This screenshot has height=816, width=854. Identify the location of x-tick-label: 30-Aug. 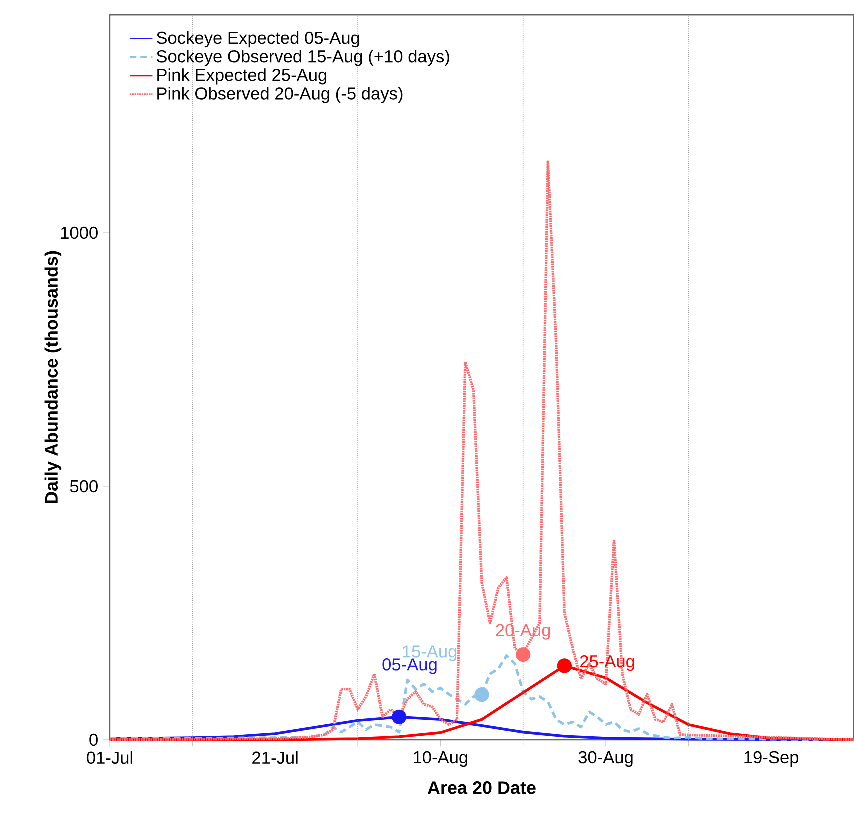
(605, 759).